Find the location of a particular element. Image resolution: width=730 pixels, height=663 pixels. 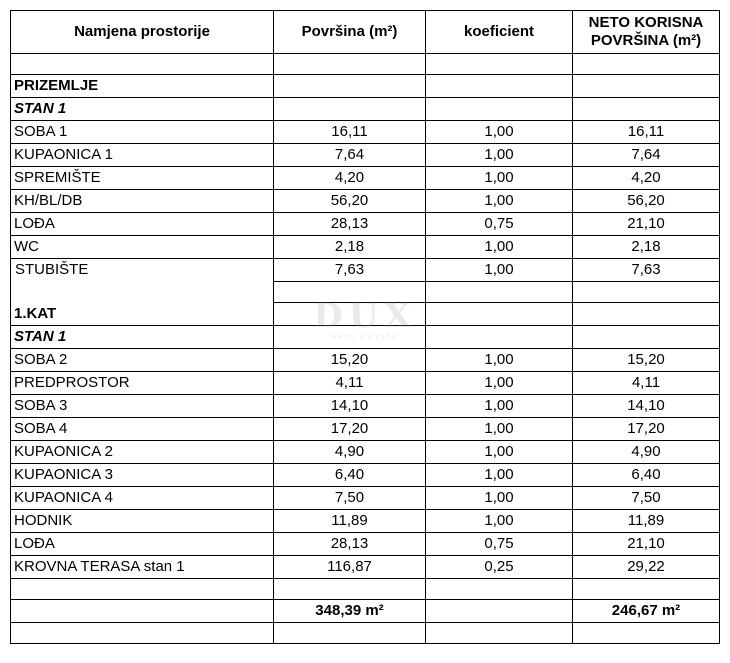

total-row: 348,39 m² 246,67 m² is located at coordinates (365, 611).